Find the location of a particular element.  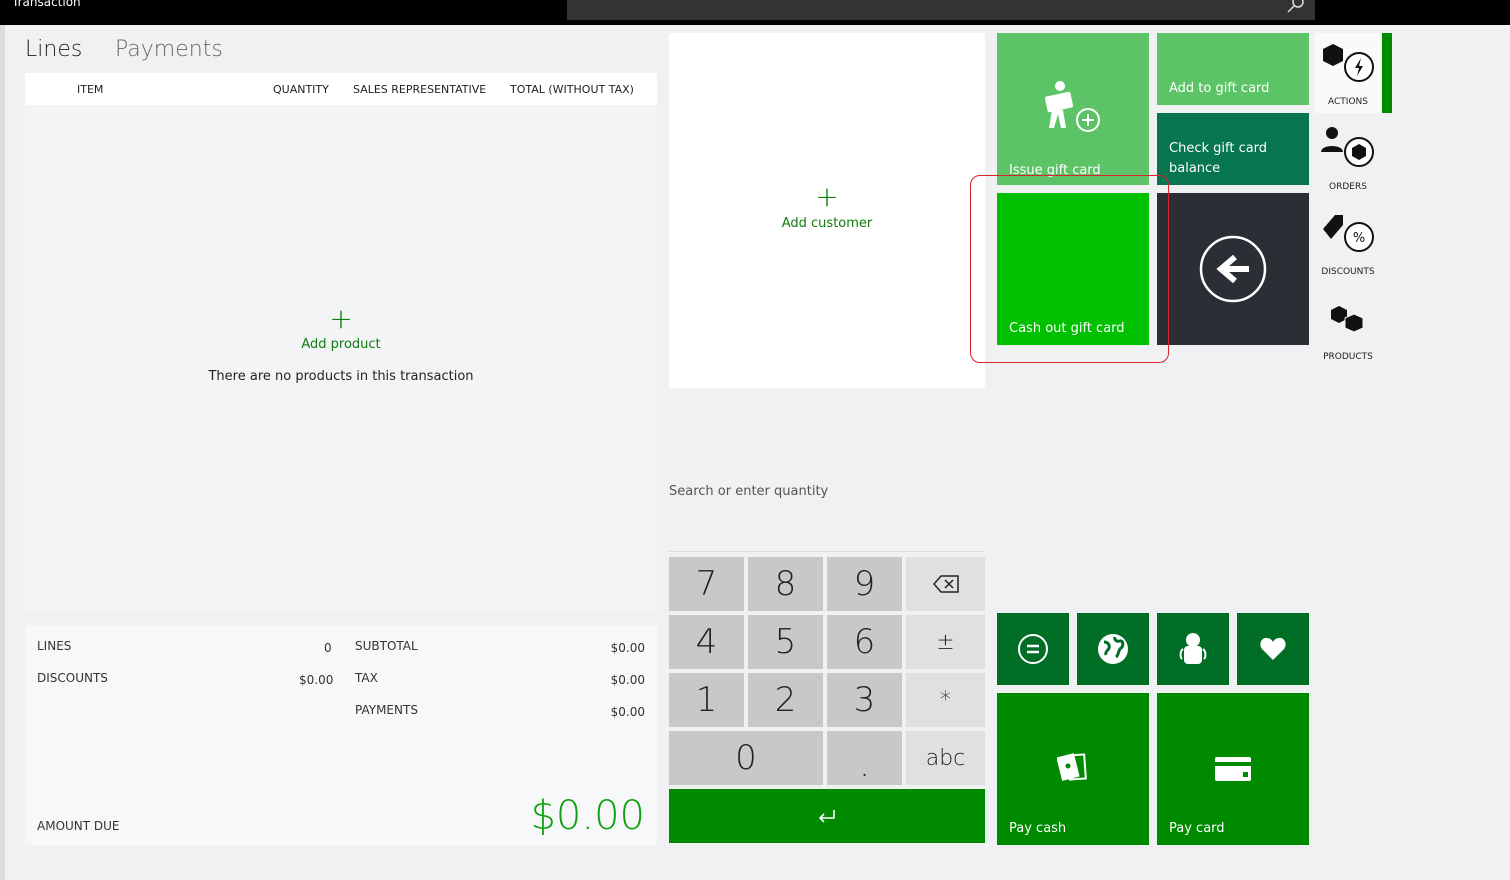

col-item: ITEM is located at coordinates (90, 89).